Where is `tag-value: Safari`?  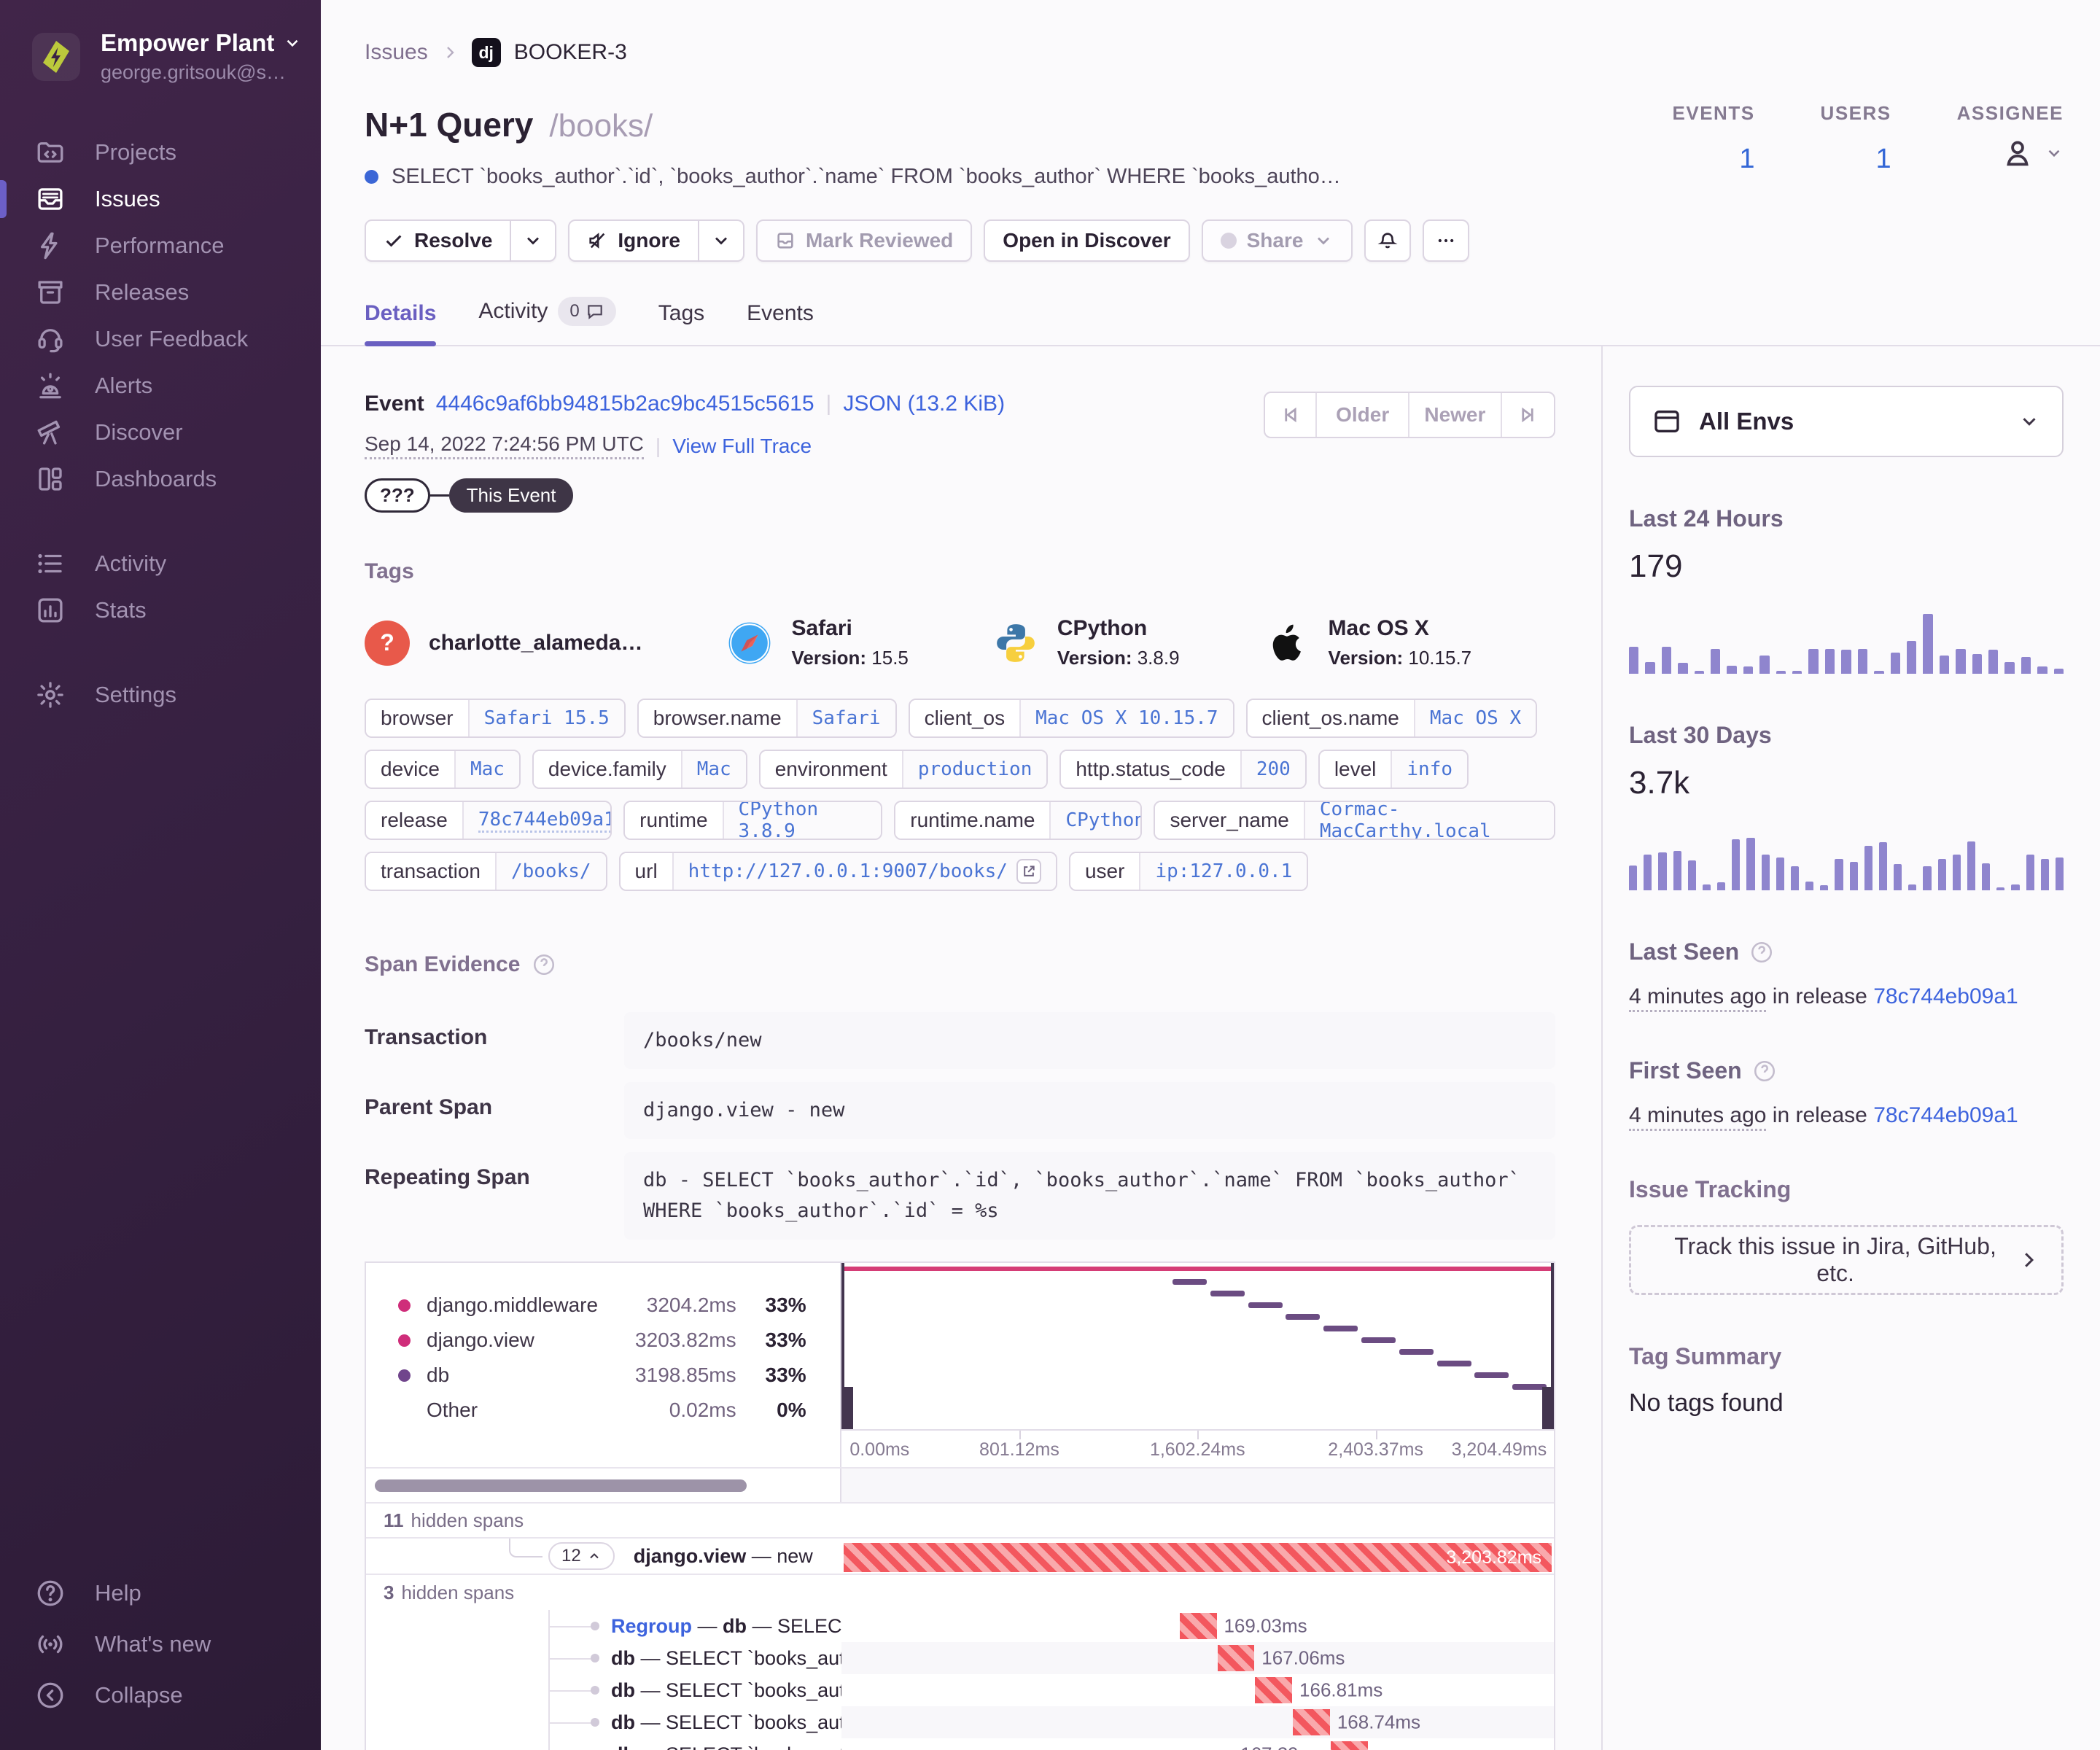
tag-value: Safari is located at coordinates (845, 718).